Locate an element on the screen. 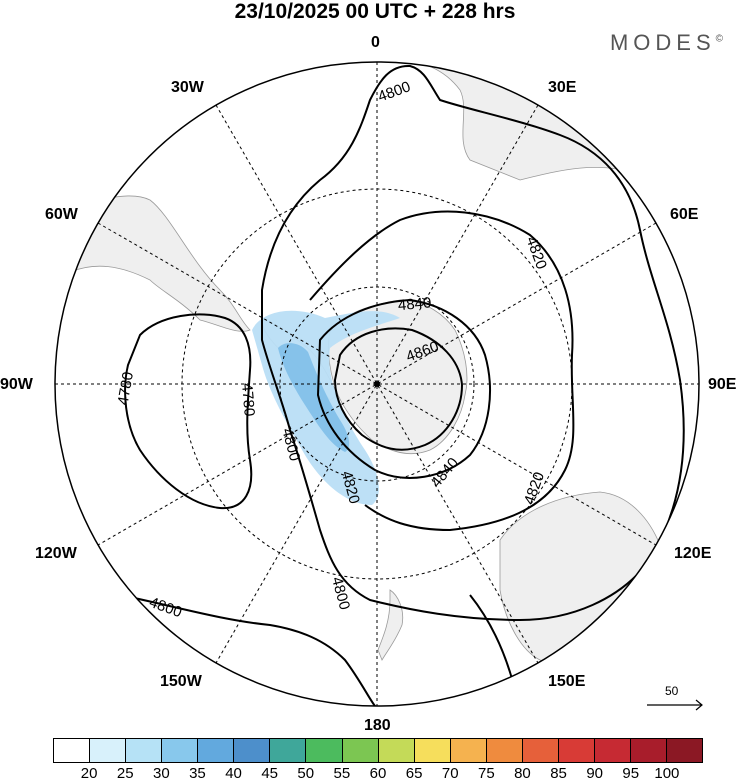  colorbar-ticks: 20 25 30 35 40 45 50 55 60 65 70 75 80 85 90 95 100 is located at coordinates (378, 774).